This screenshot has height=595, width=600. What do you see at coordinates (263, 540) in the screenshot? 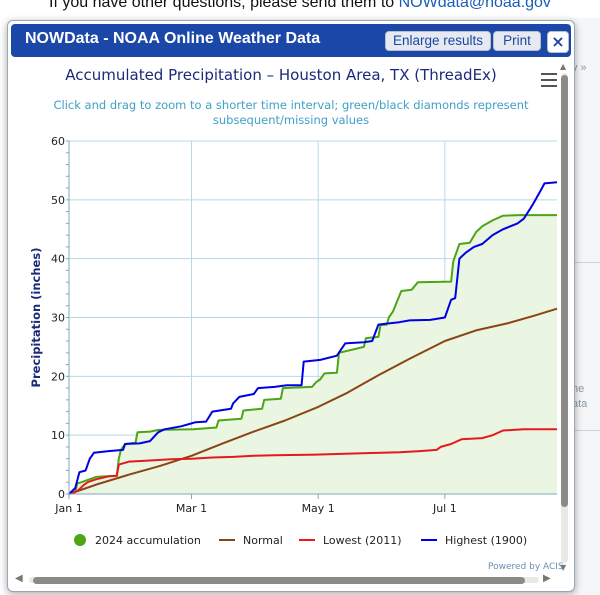
I see `legend-label: Normal` at bounding box center [263, 540].